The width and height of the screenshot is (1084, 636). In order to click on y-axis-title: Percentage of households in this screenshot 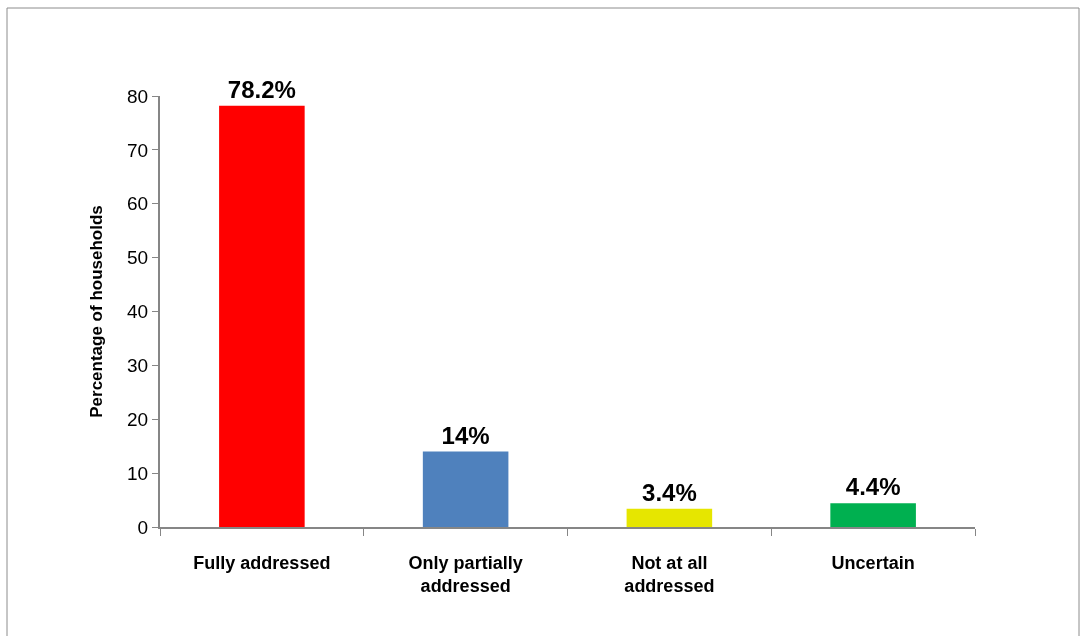, I will do `click(97, 311)`.